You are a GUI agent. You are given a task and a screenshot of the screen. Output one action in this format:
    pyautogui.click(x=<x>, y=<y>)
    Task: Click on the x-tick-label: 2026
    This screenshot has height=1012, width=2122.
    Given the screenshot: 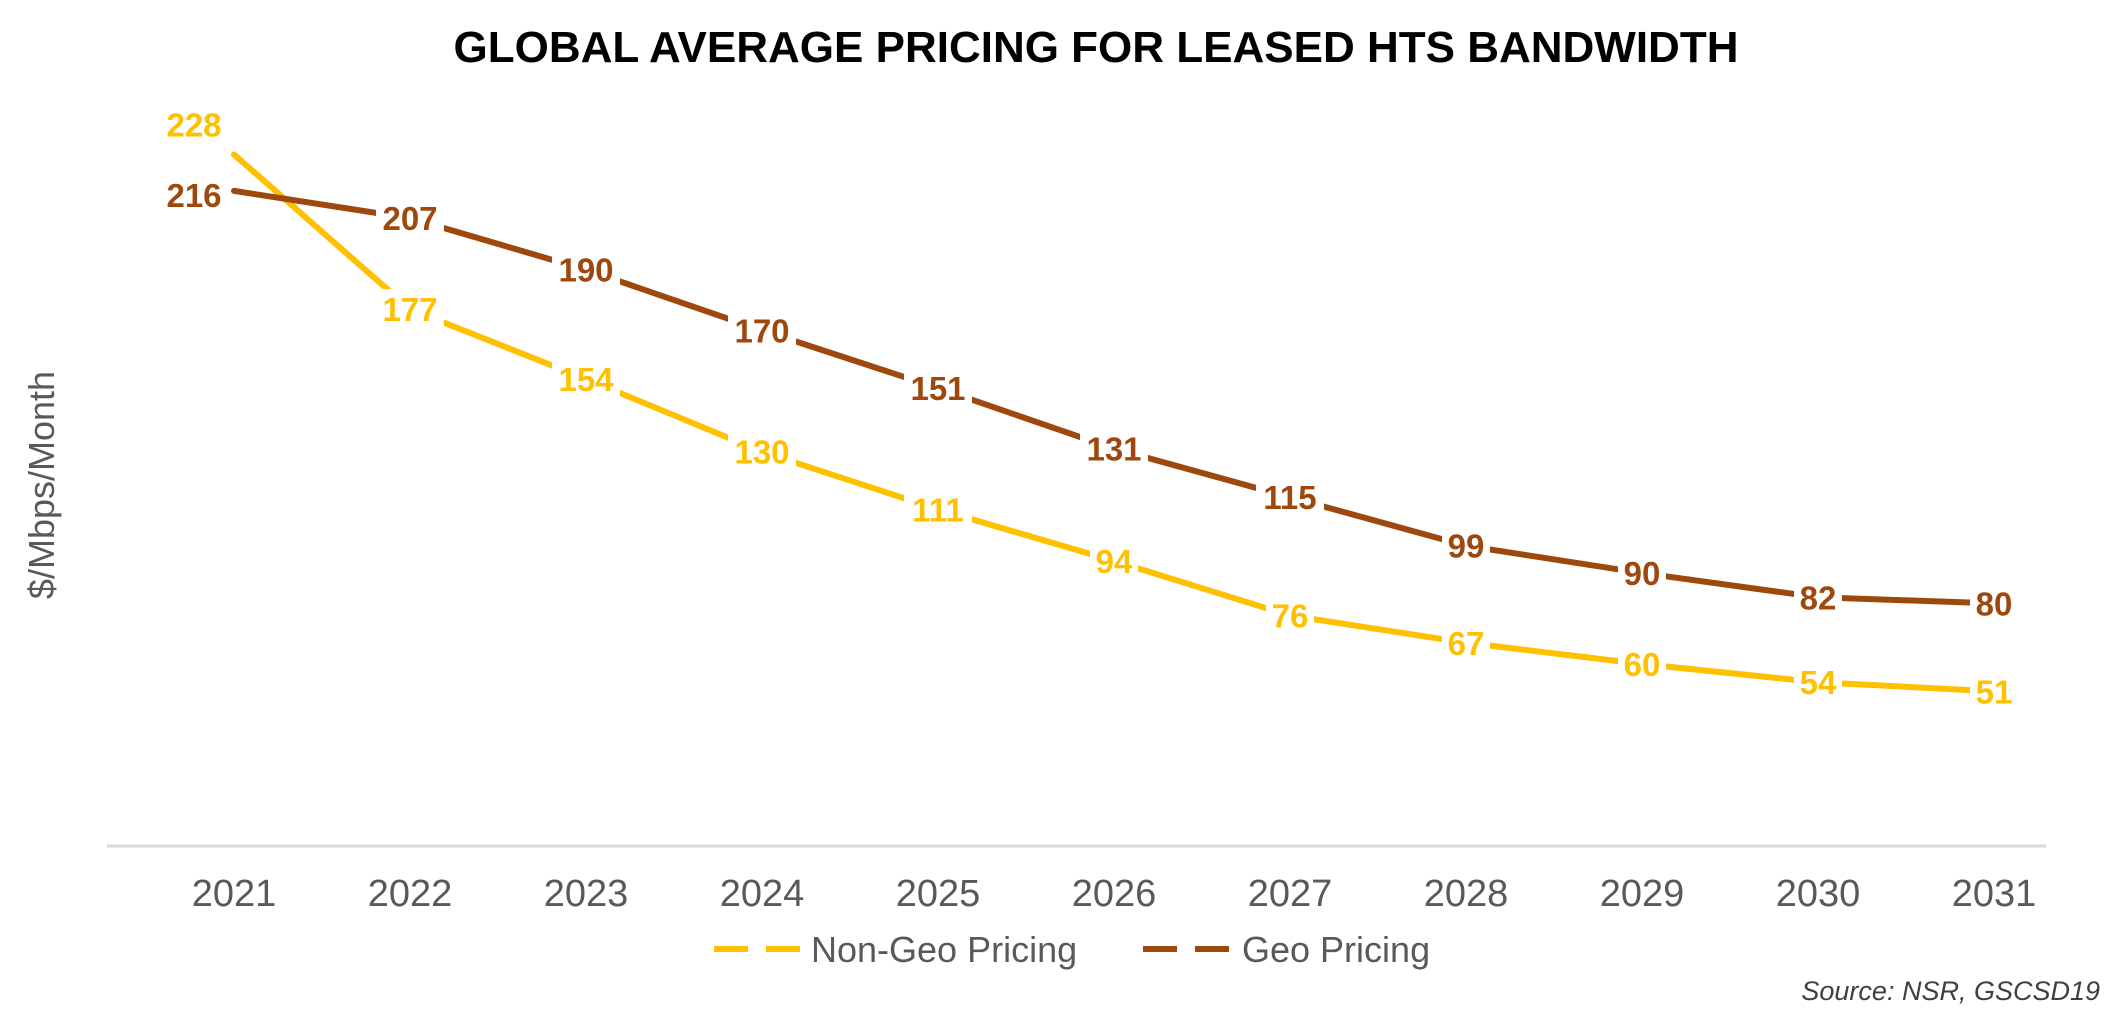 What is the action you would take?
    pyautogui.click(x=1114, y=894)
    